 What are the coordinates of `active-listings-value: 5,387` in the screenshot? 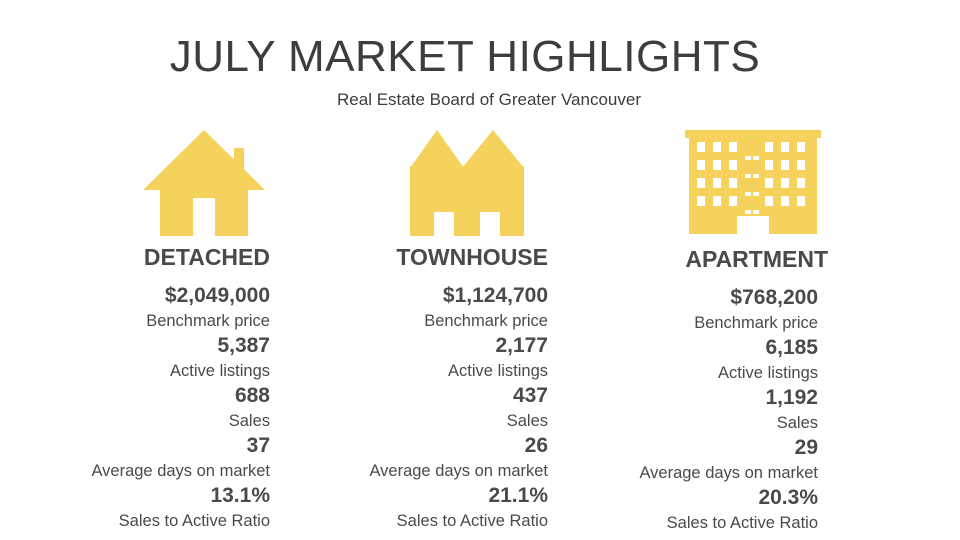 It's located at (243, 345).